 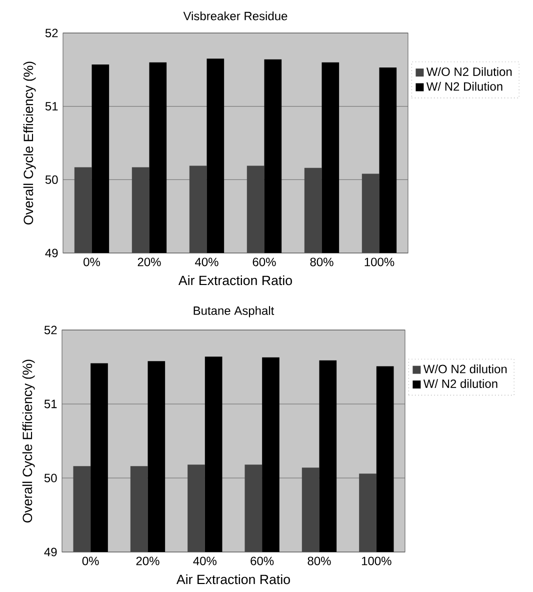 I want to click on legend-label: W/O N2 Dilution, so click(x=469, y=71).